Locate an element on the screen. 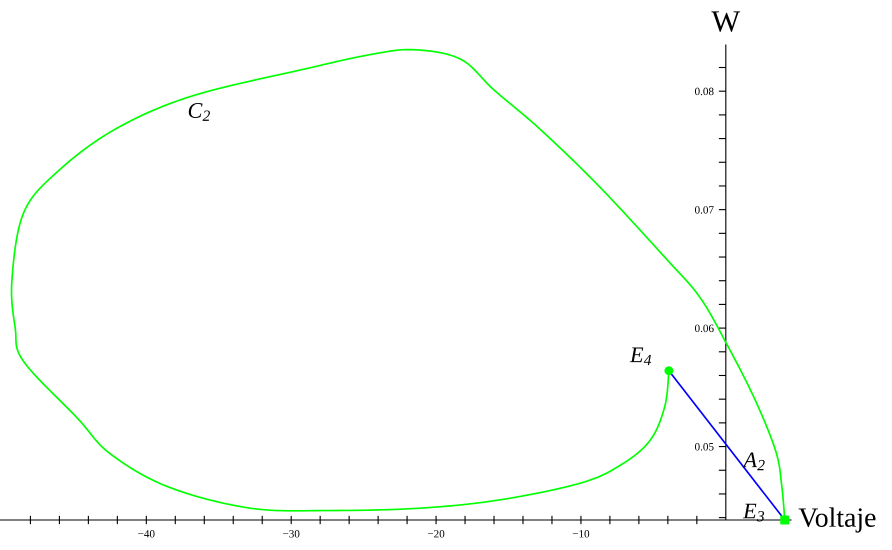 This screenshot has width=892, height=550. y-axis-title: W is located at coordinates (725, 21).